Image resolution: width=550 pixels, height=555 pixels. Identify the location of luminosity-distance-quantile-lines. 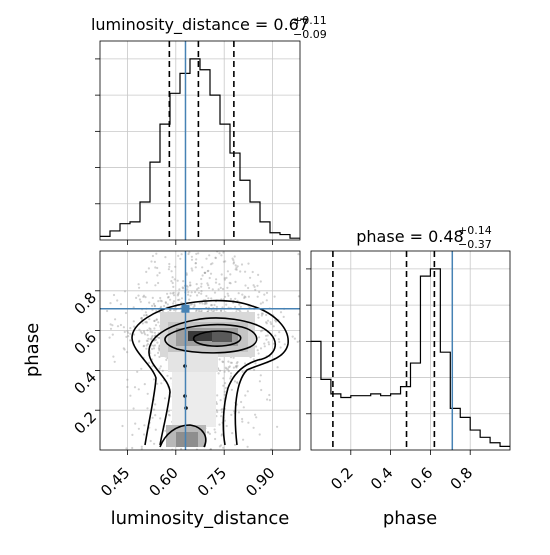
(201, 140).